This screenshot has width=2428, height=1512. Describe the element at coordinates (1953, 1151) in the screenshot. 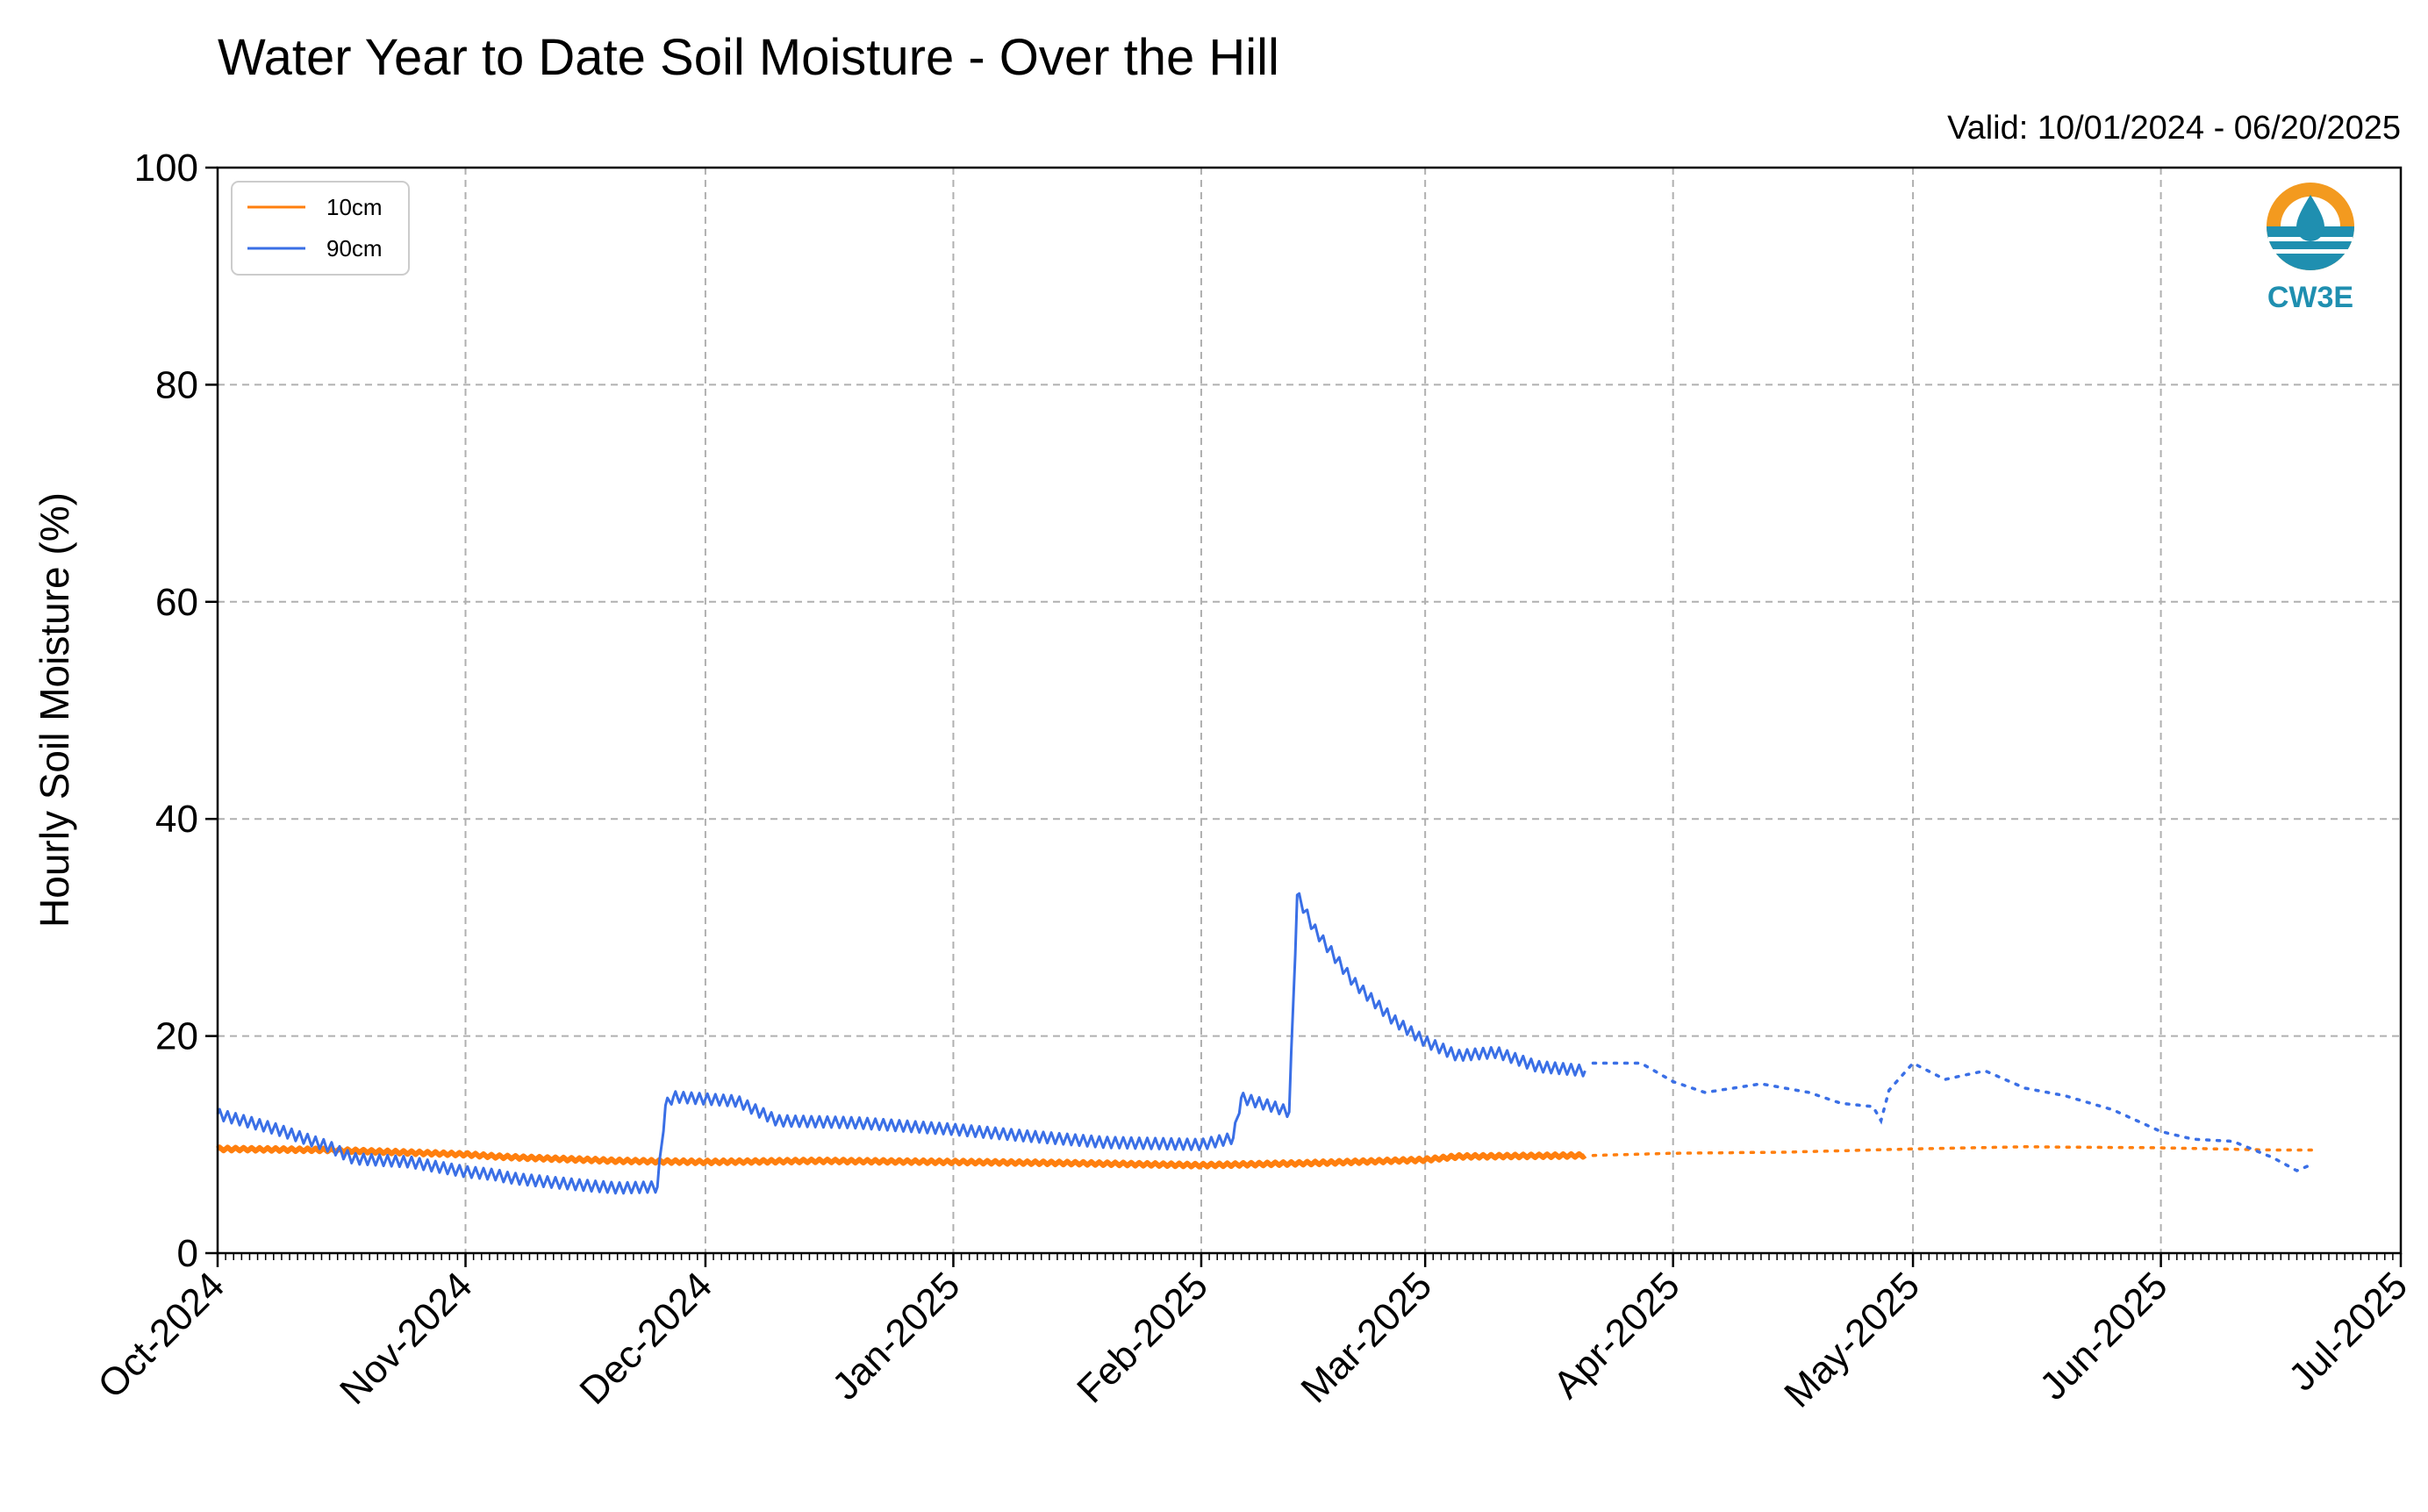

I see `series-line-sparse-10cm` at that location.